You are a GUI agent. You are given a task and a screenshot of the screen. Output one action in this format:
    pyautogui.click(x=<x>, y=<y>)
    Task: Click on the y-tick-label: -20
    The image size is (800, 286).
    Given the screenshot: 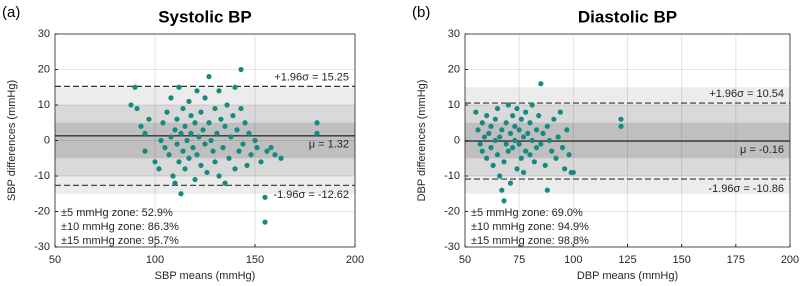 What is the action you would take?
    pyautogui.click(x=42, y=211)
    